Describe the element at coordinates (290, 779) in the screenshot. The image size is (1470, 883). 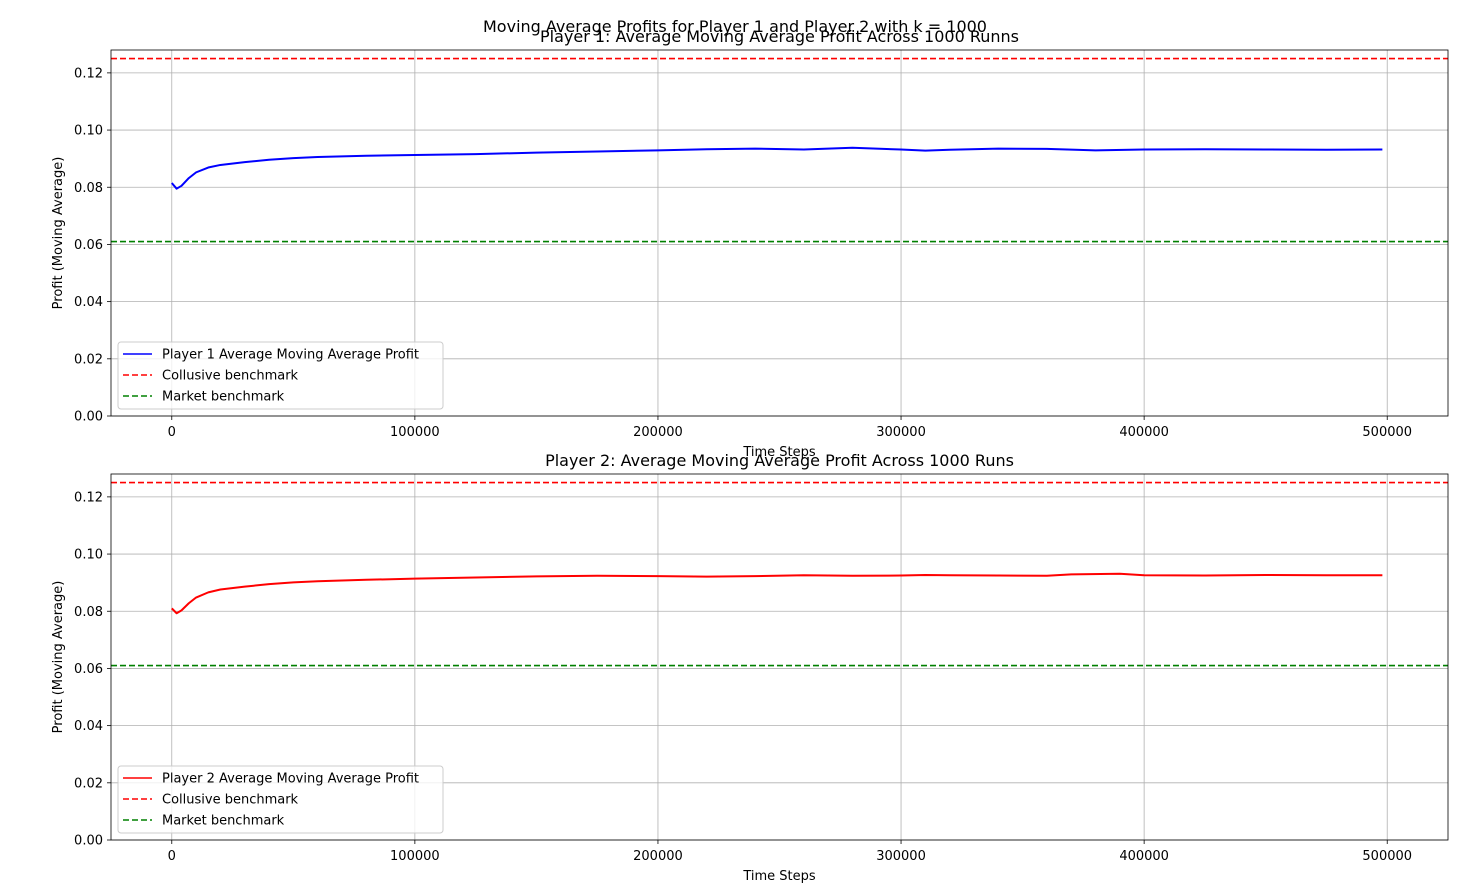
I see `legend-label: Player 2 Average Moving Average Profit` at that location.